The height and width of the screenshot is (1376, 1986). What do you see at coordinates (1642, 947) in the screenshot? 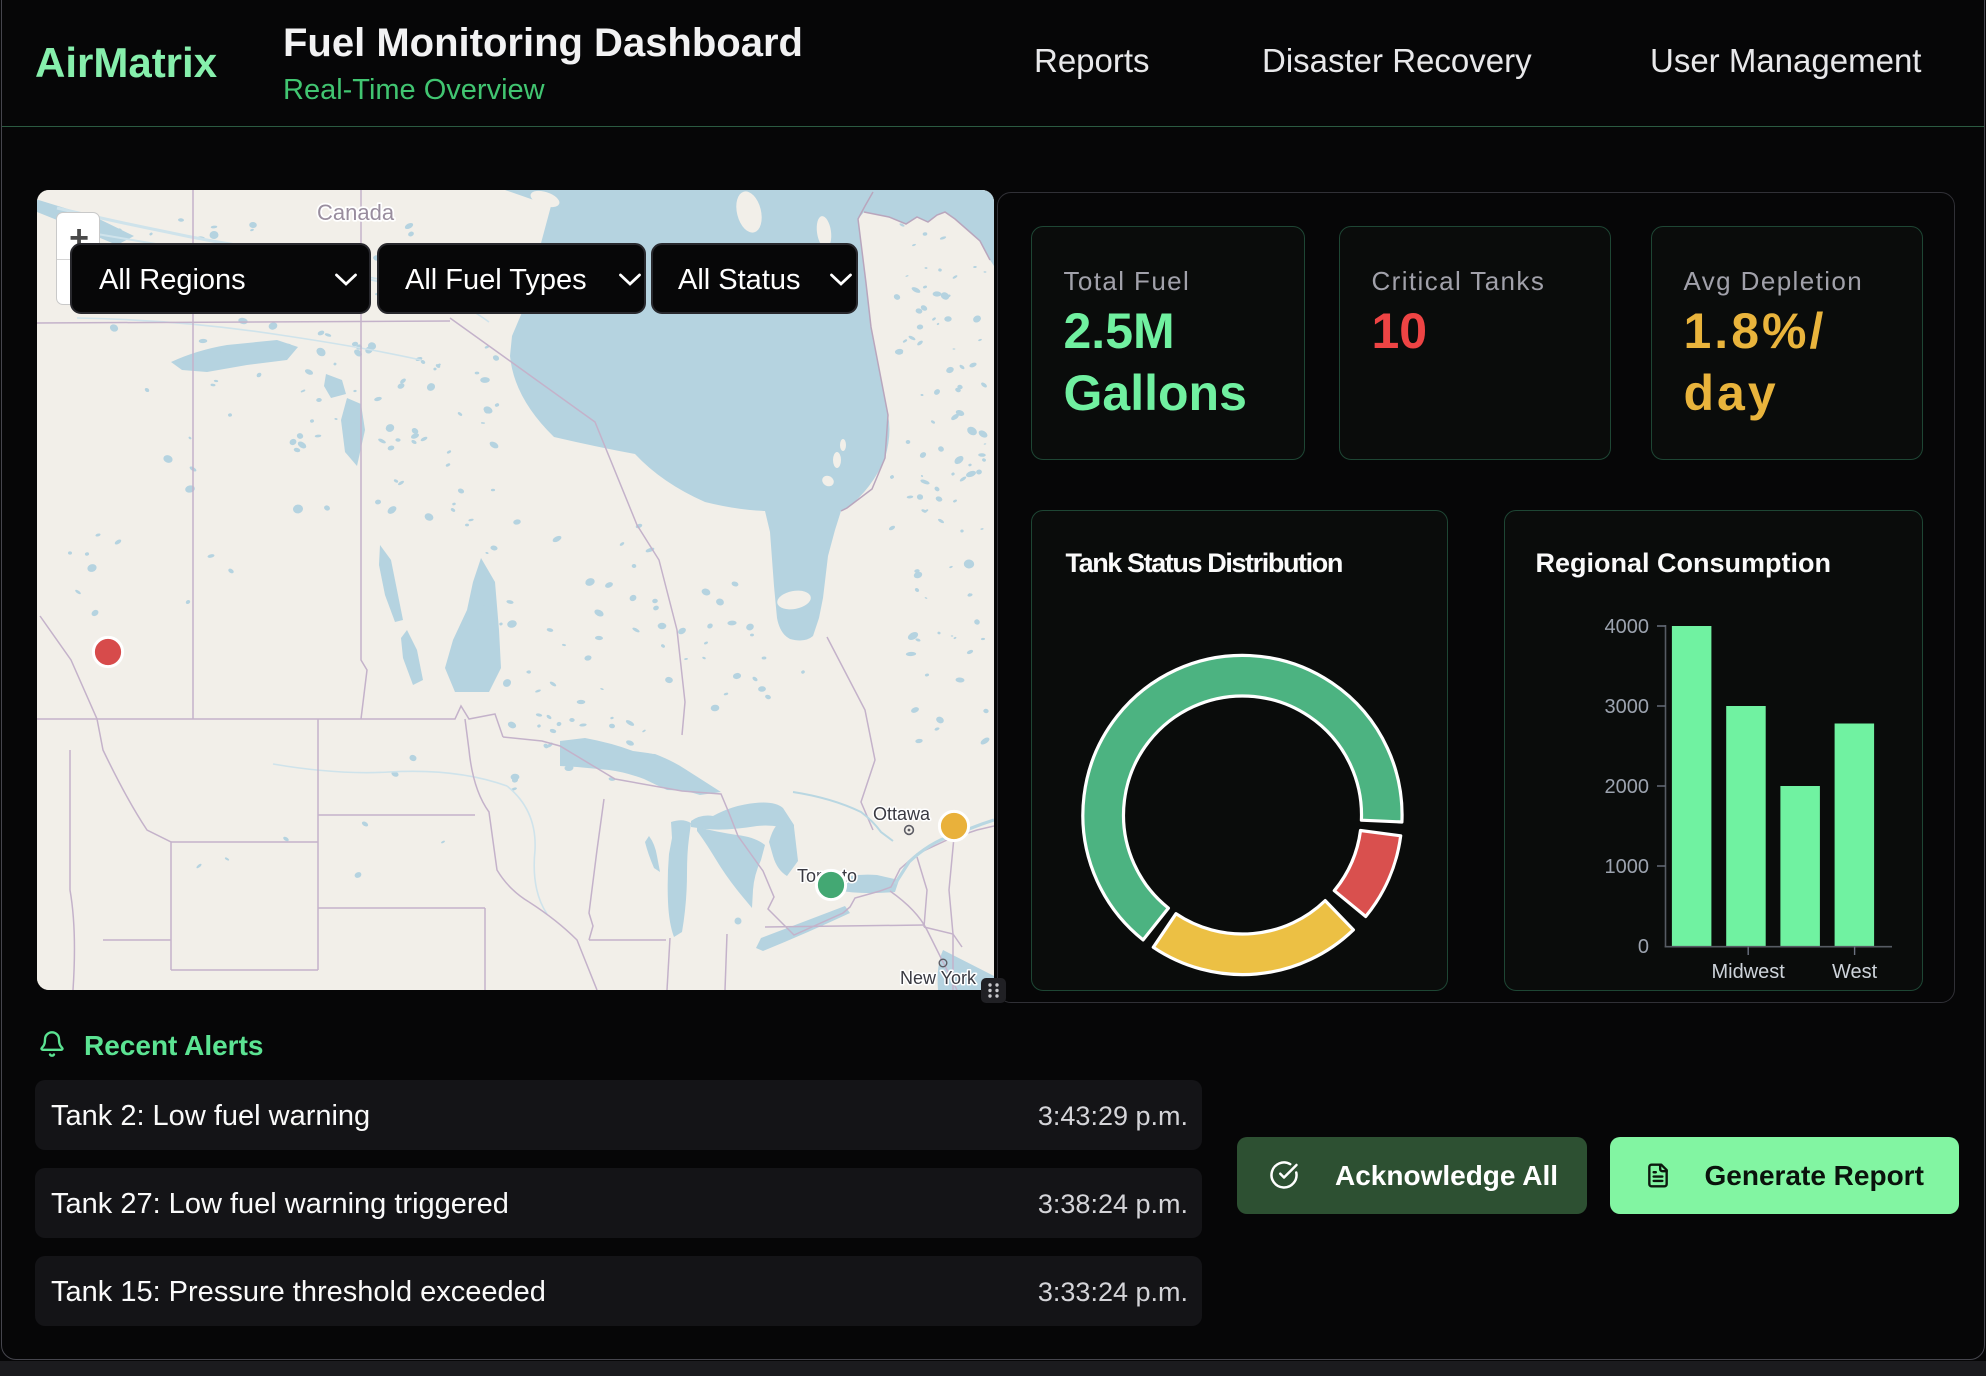
I see `svg-text: 0` at bounding box center [1642, 947].